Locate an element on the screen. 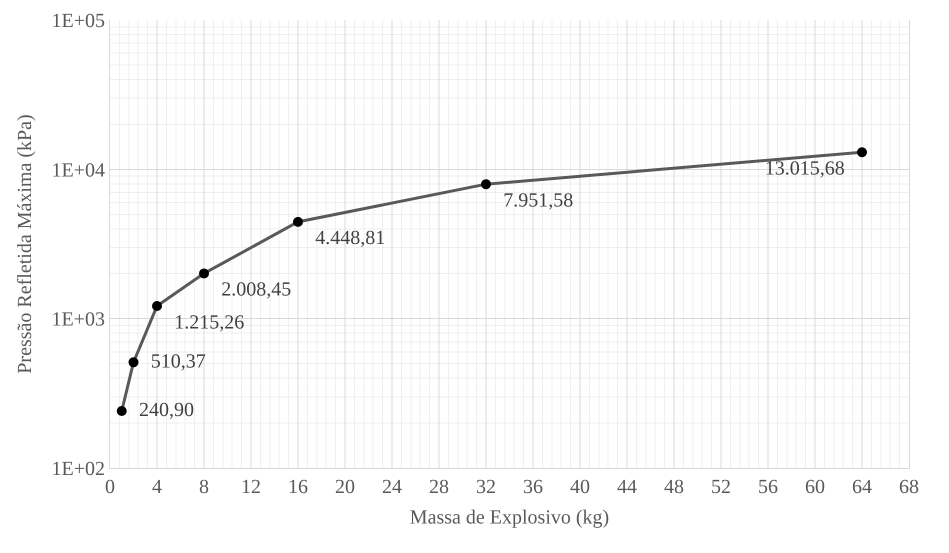 The height and width of the screenshot is (553, 949). x-tick-label: 20 is located at coordinates (345, 487).